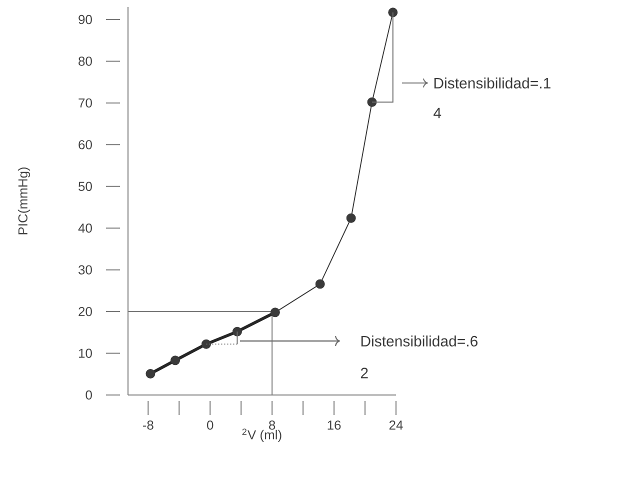 The image size is (623, 479). I want to click on text: 4, so click(438, 113).